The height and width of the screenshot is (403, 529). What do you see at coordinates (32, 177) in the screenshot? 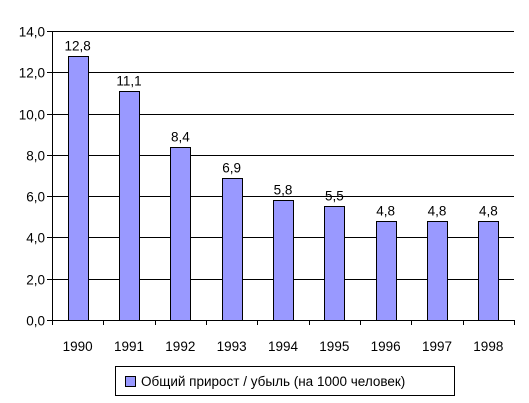
I see `y-axis-tick-labels: 0,0 2,0 4,0 6,0 8,0 10,0 12,0 14,0` at bounding box center [32, 177].